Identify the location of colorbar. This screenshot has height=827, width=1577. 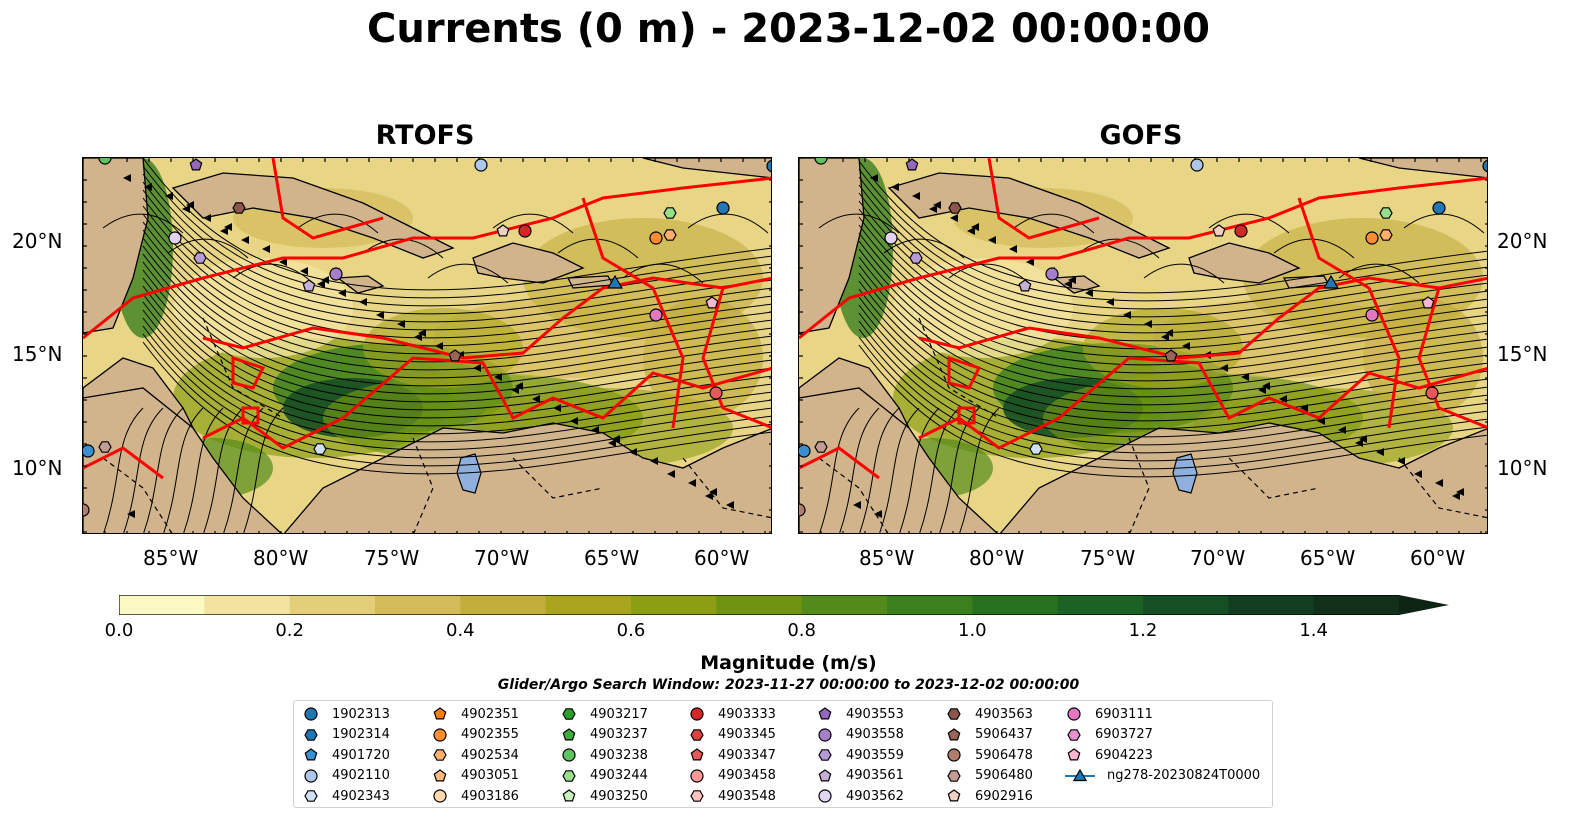
(784, 605).